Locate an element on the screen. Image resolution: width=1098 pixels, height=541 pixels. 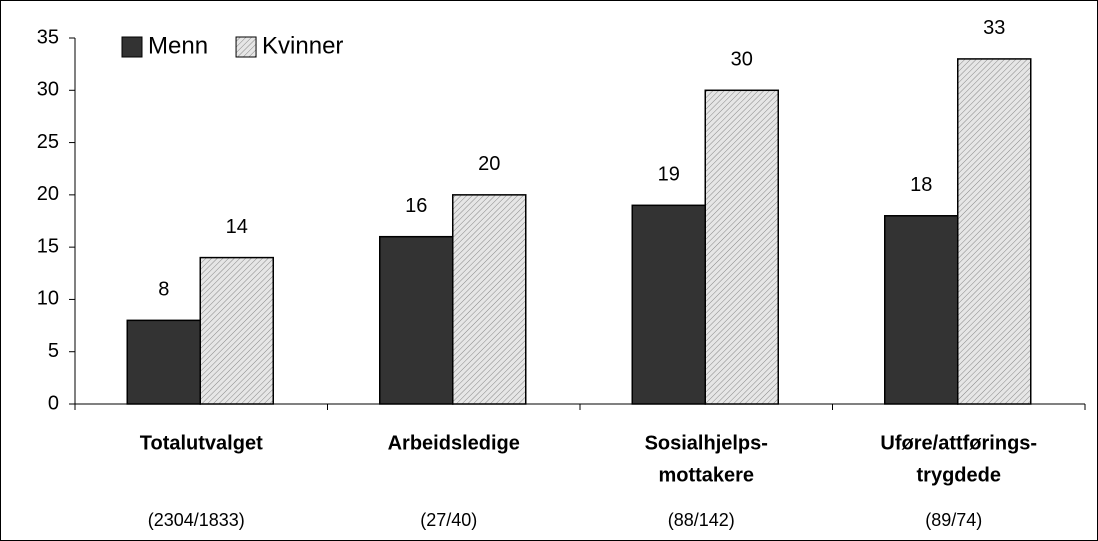
annotation: (88/142) is located at coordinates (701, 520).